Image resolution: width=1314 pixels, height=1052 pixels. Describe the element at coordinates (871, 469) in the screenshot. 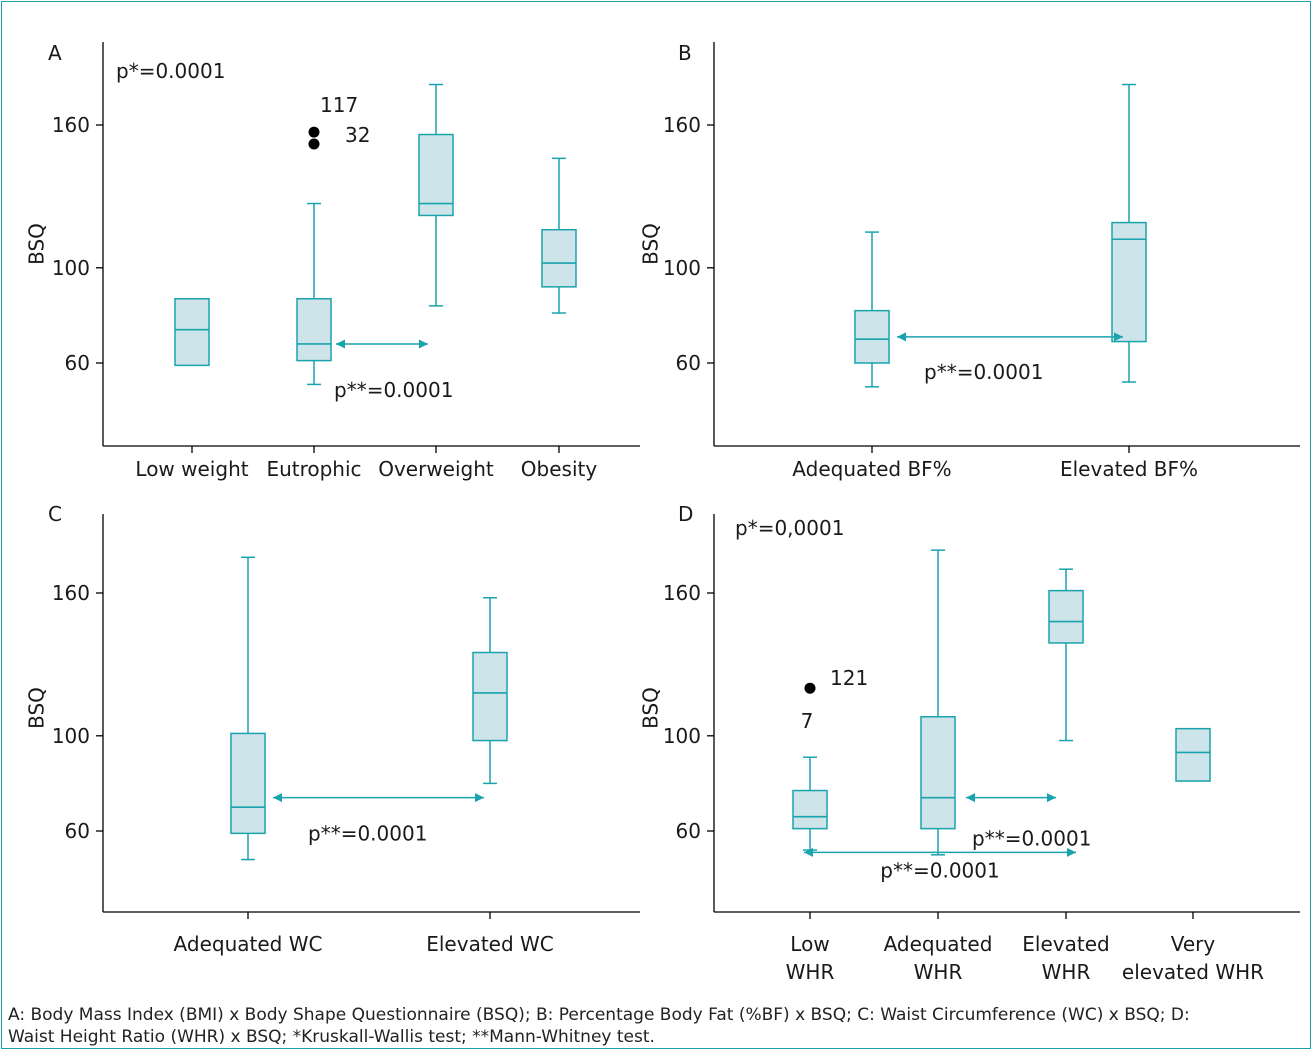

I see `x-tick-label: Adequated BF%` at that location.